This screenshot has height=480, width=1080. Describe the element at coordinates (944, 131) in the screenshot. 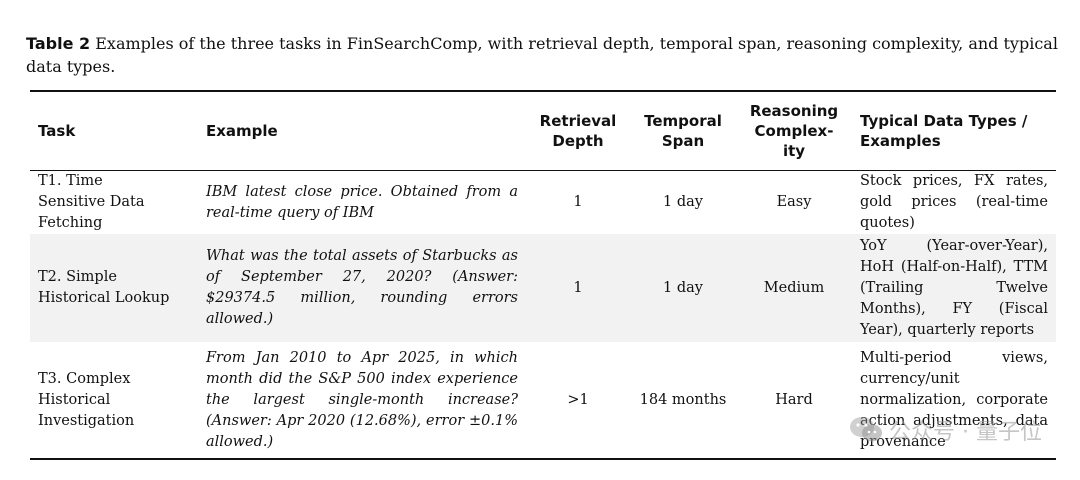

I see `header-data-types: Typical Data Types / Examples` at that location.